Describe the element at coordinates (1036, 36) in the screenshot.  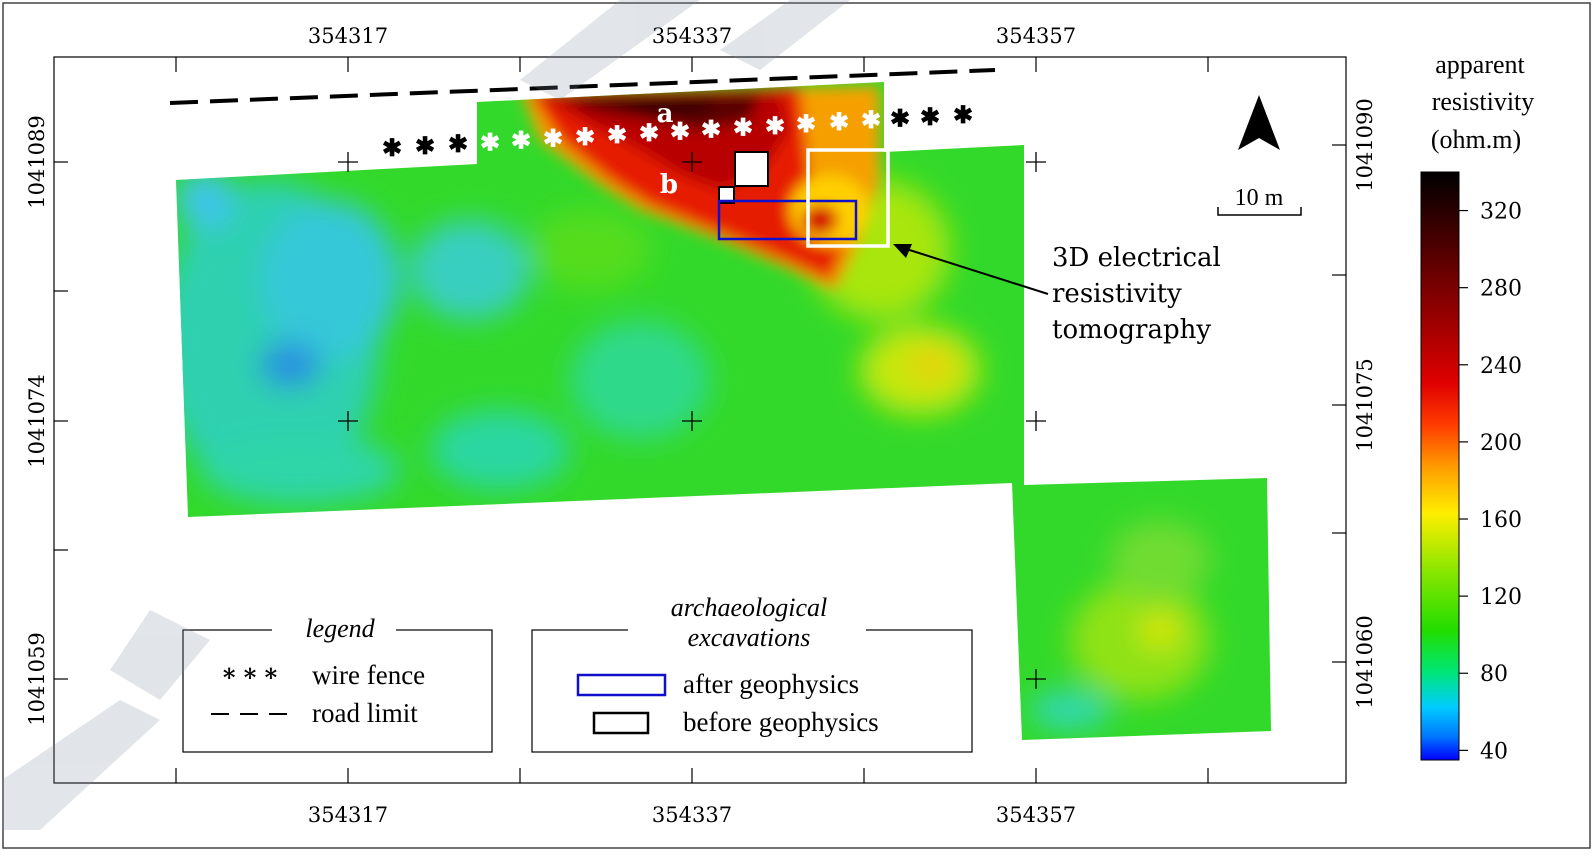
I see `x-tick-top-3: 354357` at that location.